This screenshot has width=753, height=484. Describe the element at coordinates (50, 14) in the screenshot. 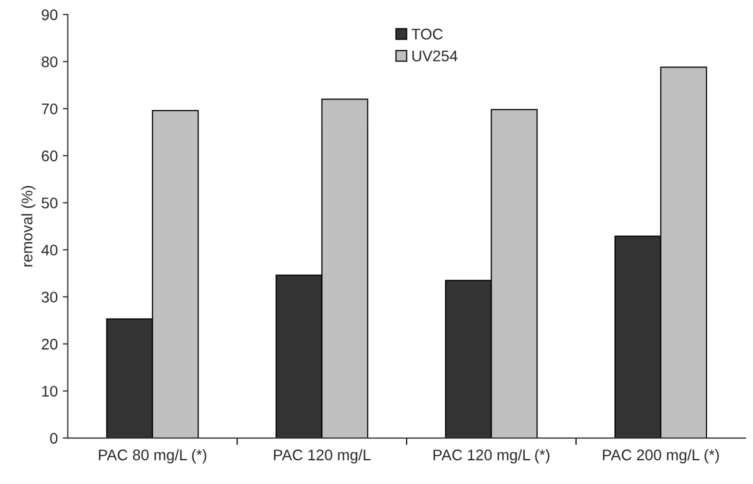

I see `y-tick-label: 90` at that location.